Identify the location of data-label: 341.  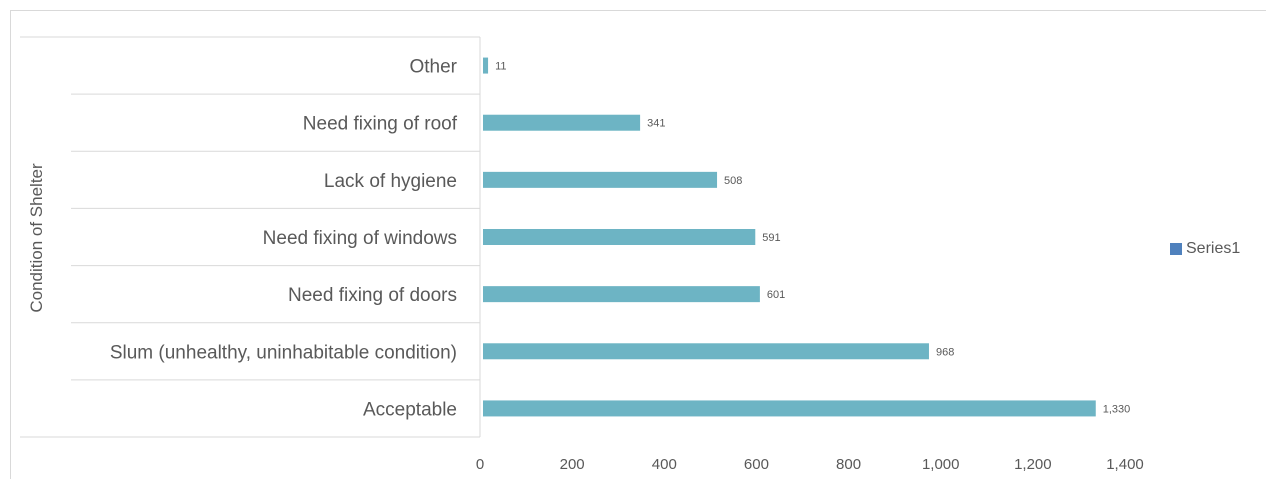
(656, 124).